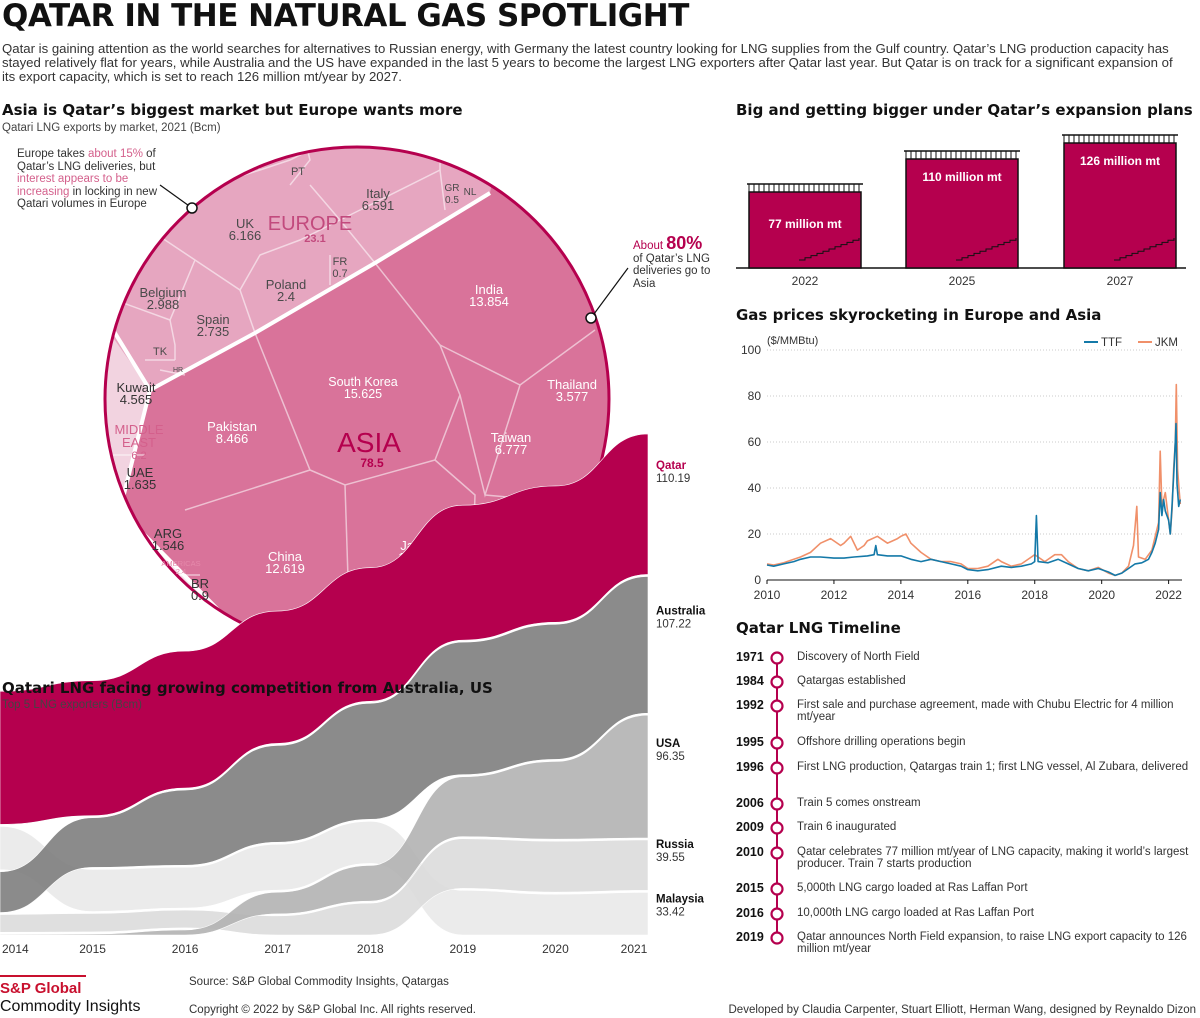 The image size is (1200, 1018). Describe the element at coordinates (181, 571) in the screenshot. I see `americas-value: 2.4` at that location.